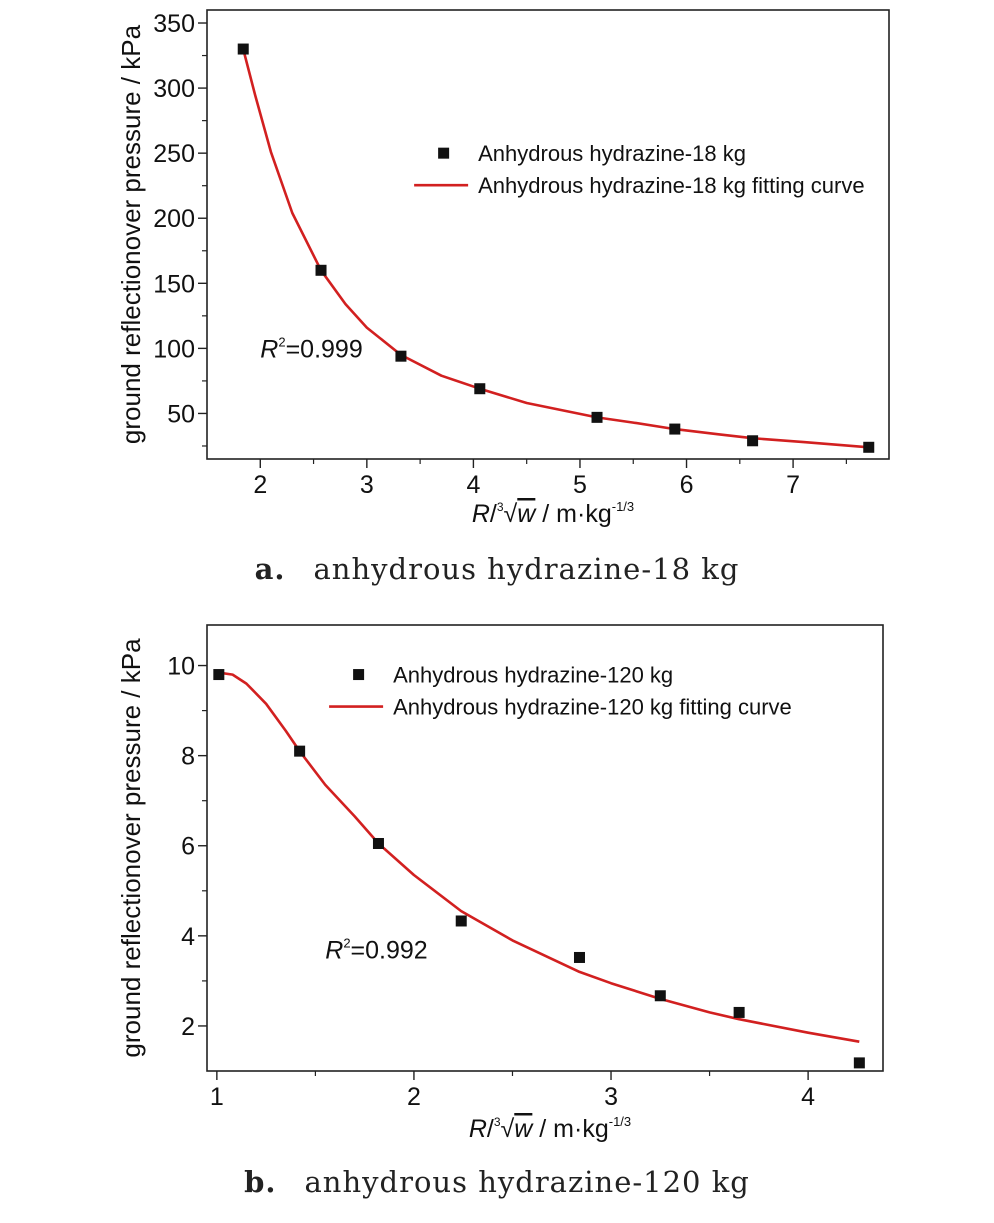 The image size is (994, 1223). What do you see at coordinates (174, 89) in the screenshot?
I see `y-tick-label: 300` at bounding box center [174, 89].